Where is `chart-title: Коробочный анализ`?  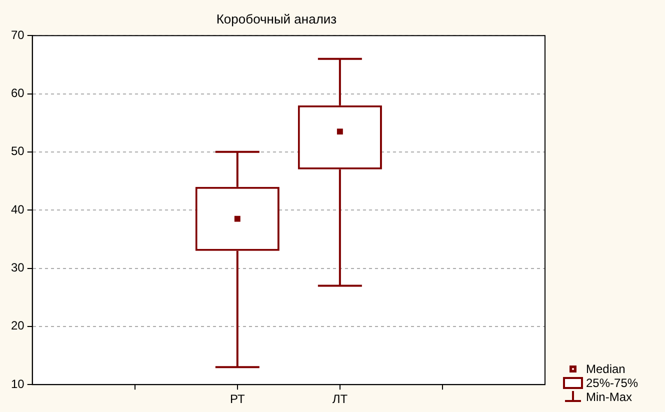 chart-title: Коробочный анализ is located at coordinates (276, 18).